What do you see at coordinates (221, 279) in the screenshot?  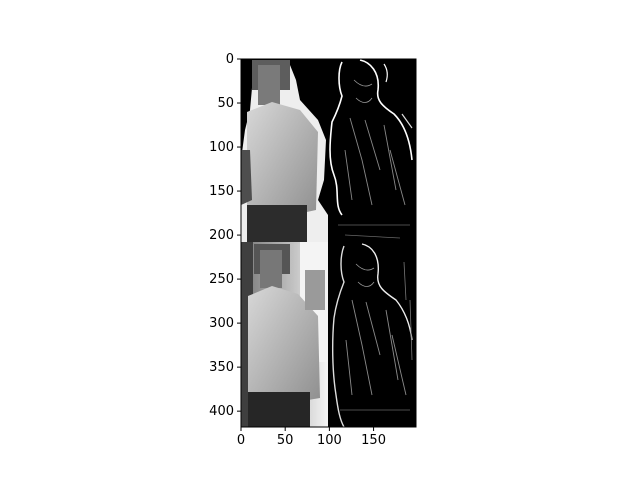 I see `y-tick-label: 250` at bounding box center [221, 279].